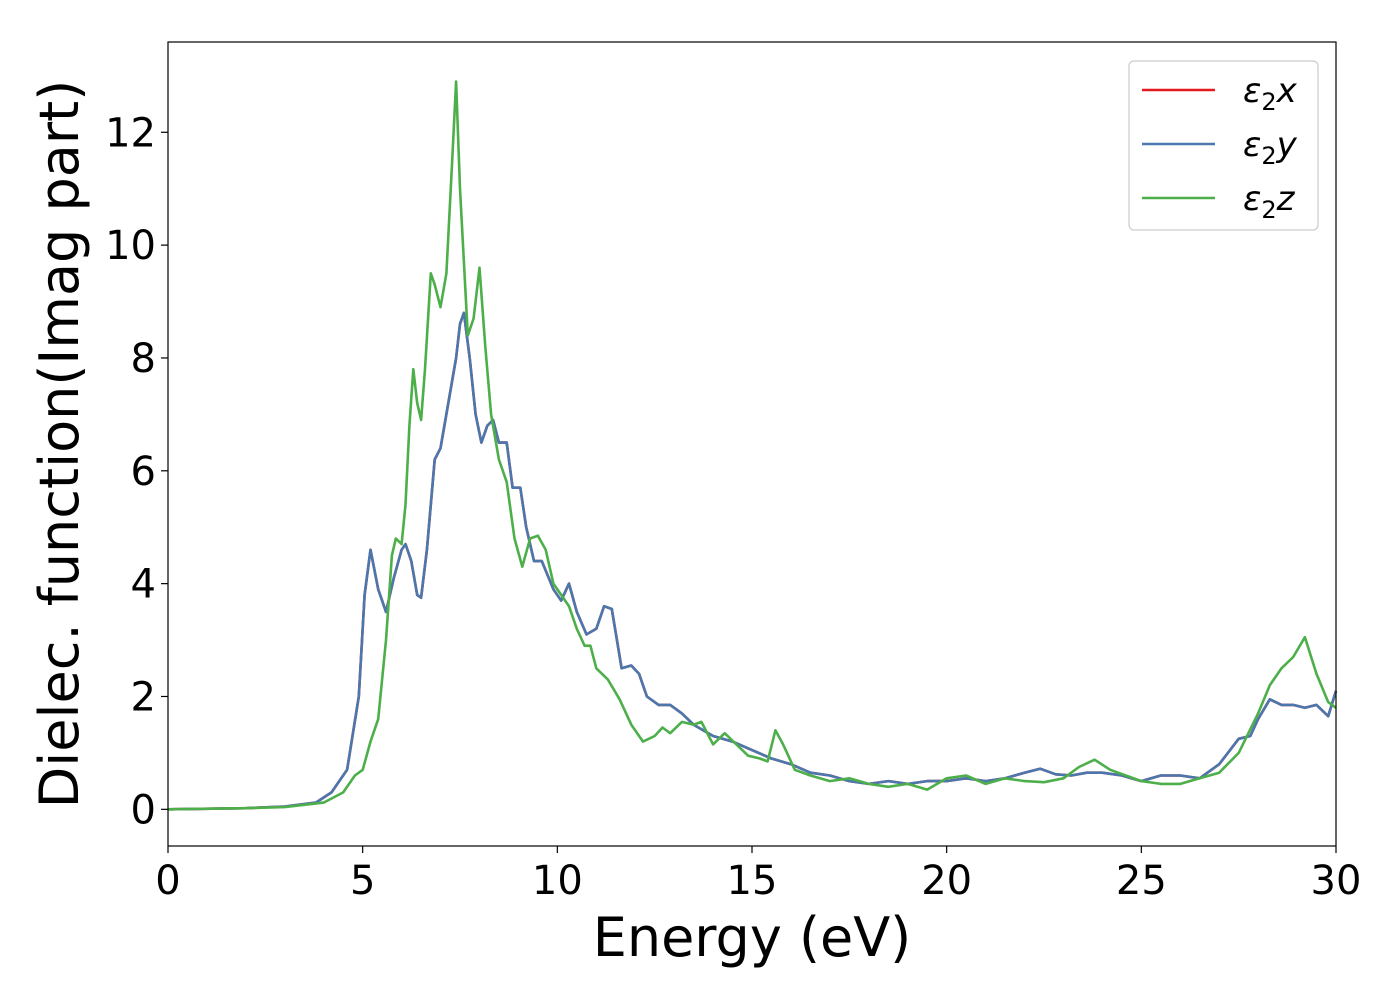 The image size is (1400, 1000). Describe the element at coordinates (143, 359) in the screenshot. I see `y-tick-label: 8` at that location.